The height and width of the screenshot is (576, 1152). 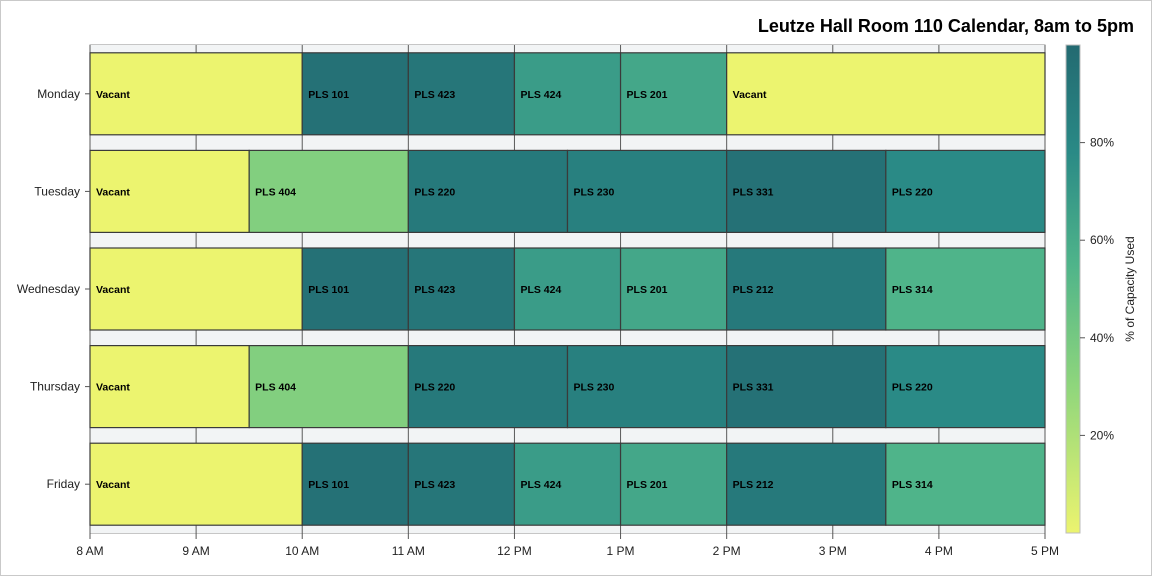 What do you see at coordinates (1102, 338) in the screenshot?
I see `legend-tick-label: 40%` at bounding box center [1102, 338].